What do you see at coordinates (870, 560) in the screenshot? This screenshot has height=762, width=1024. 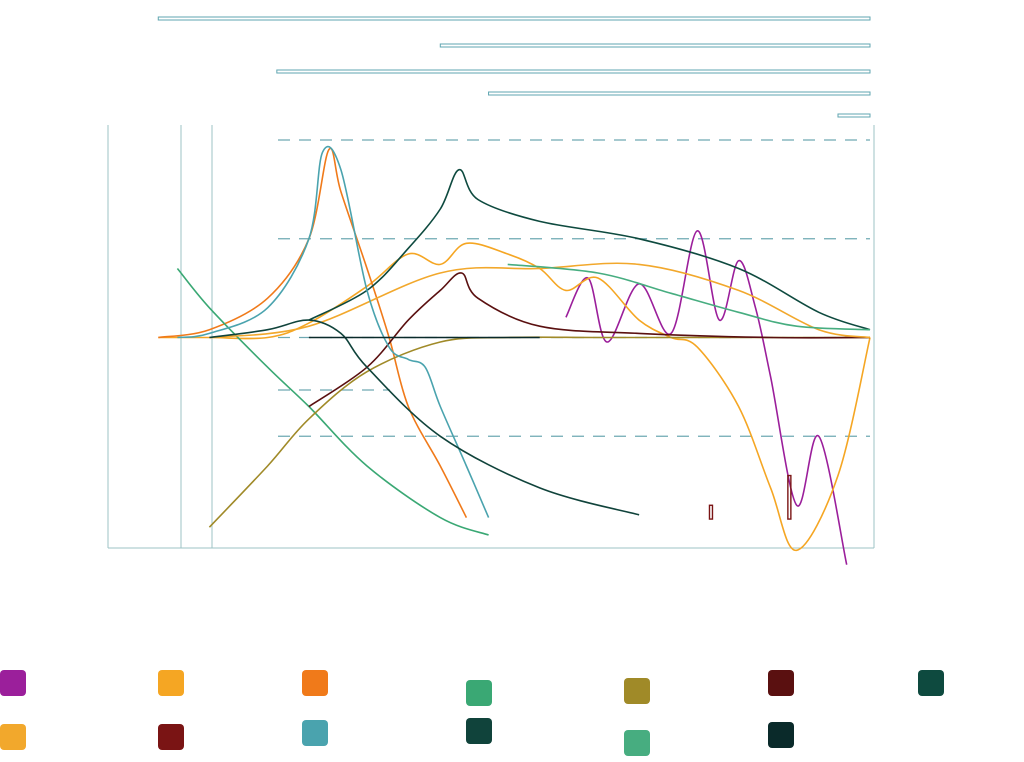 I see `x-tick-4: 100` at bounding box center [870, 560].